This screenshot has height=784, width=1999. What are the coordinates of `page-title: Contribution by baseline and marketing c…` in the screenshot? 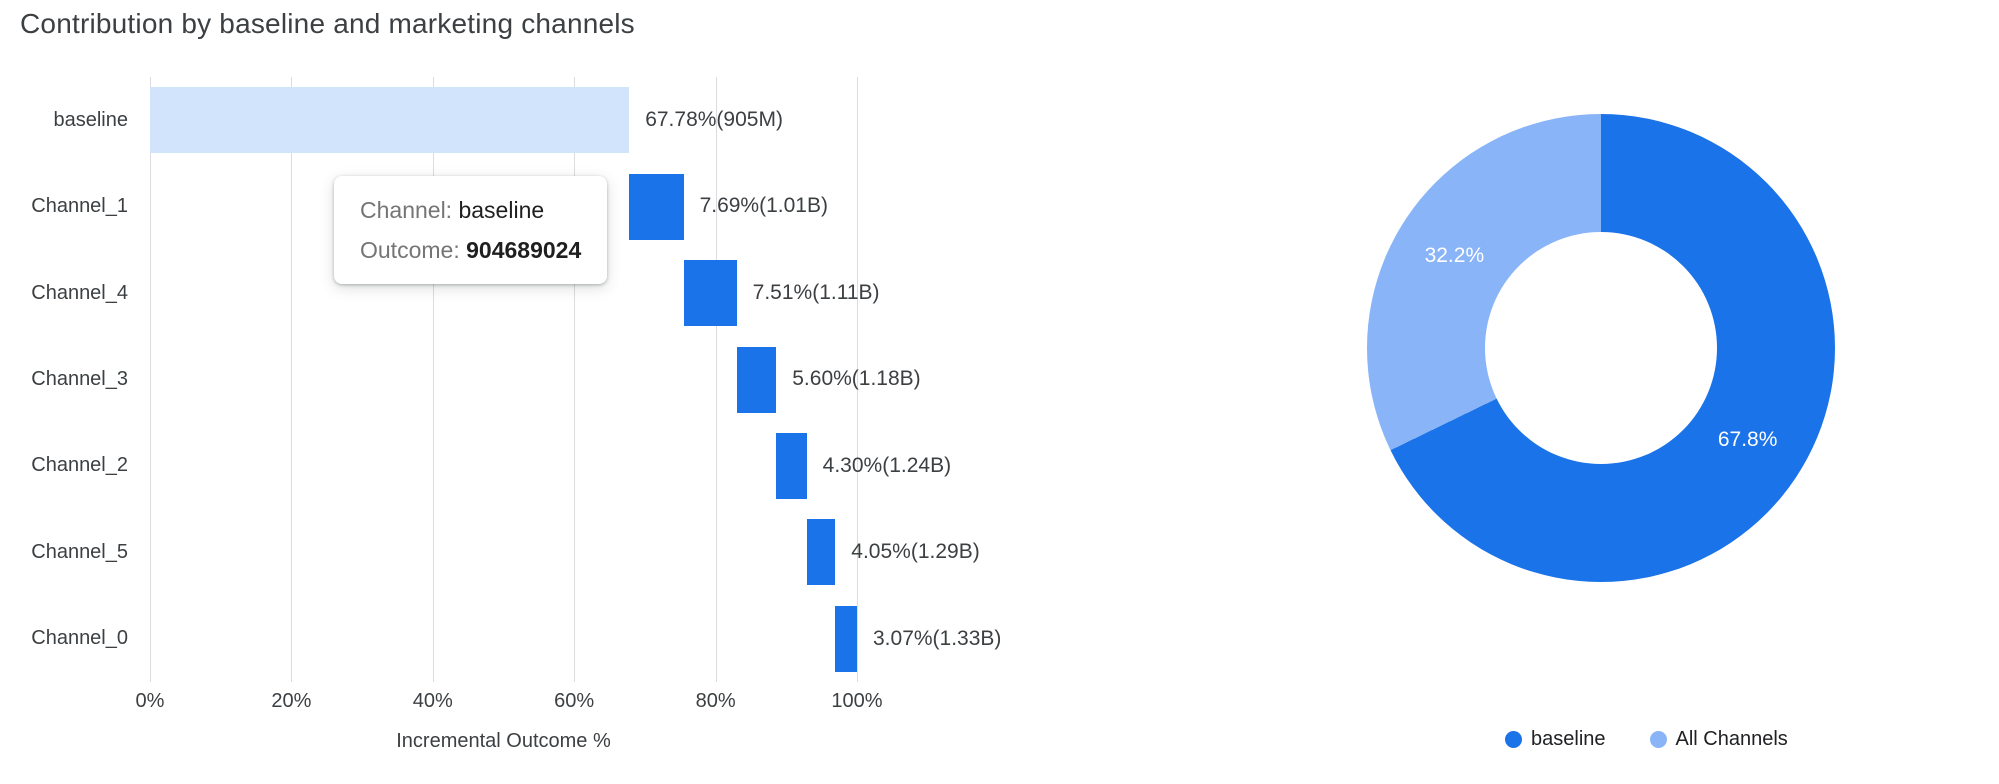 It's located at (327, 23).